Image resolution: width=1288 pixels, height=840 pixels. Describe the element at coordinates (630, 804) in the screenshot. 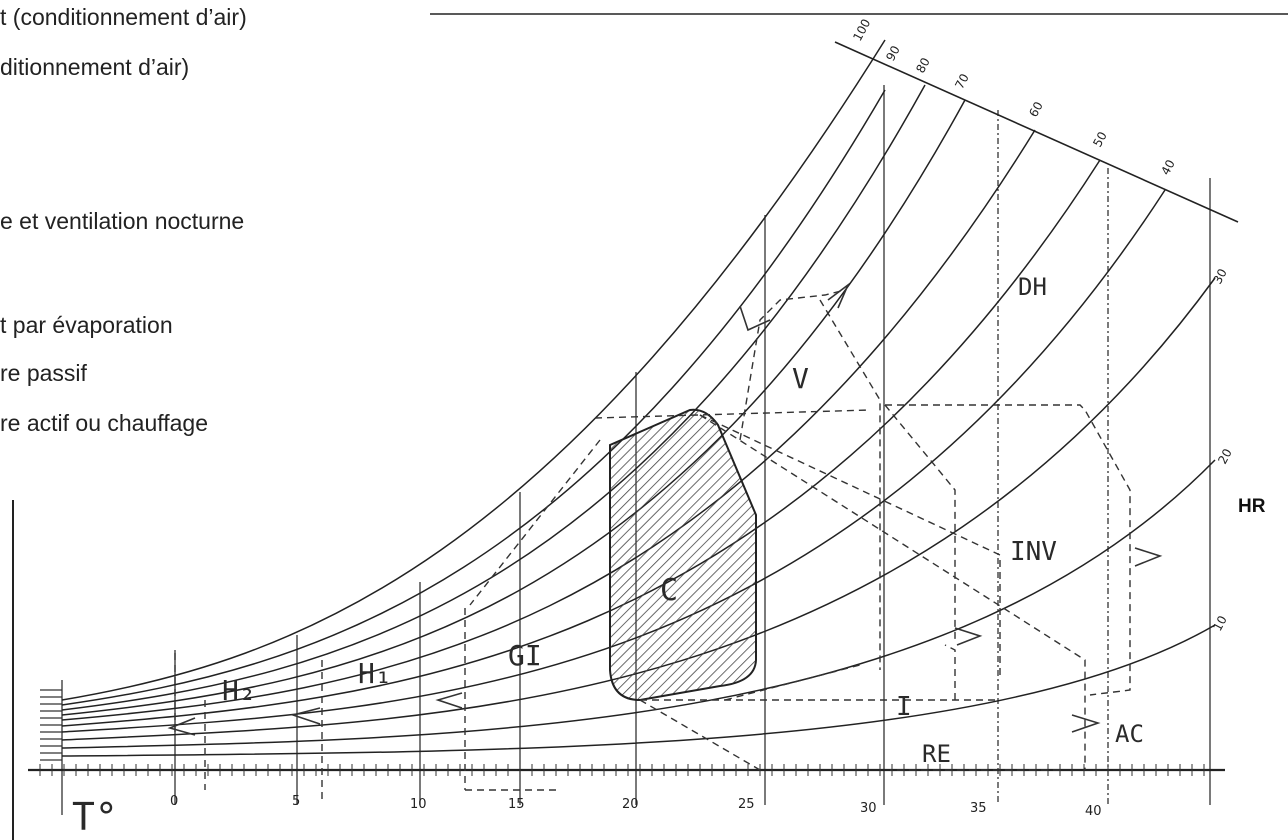

I see `x-tick-20: 20` at that location.